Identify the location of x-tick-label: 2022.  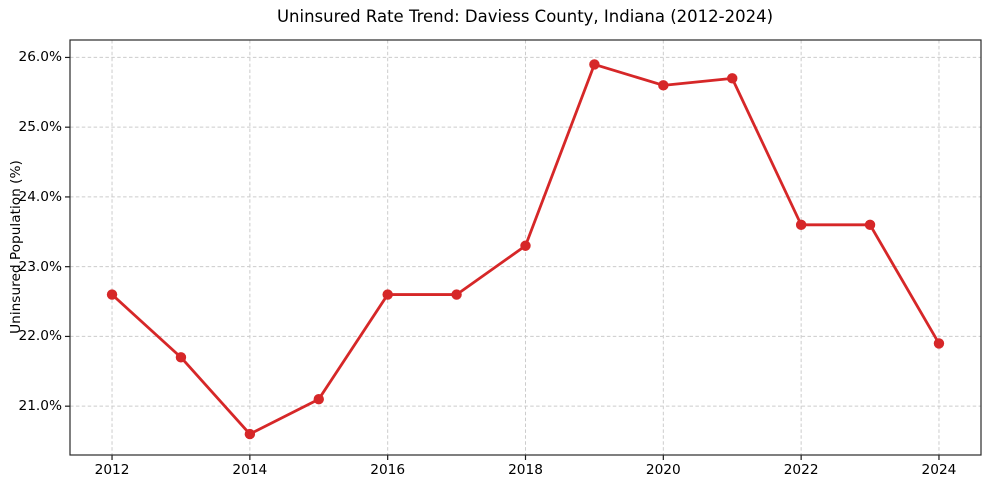
(801, 470).